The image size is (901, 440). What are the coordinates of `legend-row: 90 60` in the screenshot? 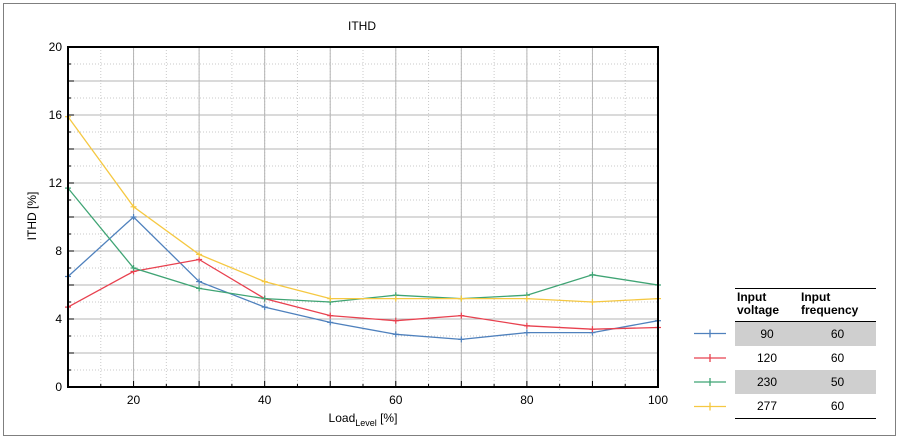 It's located at (805, 333).